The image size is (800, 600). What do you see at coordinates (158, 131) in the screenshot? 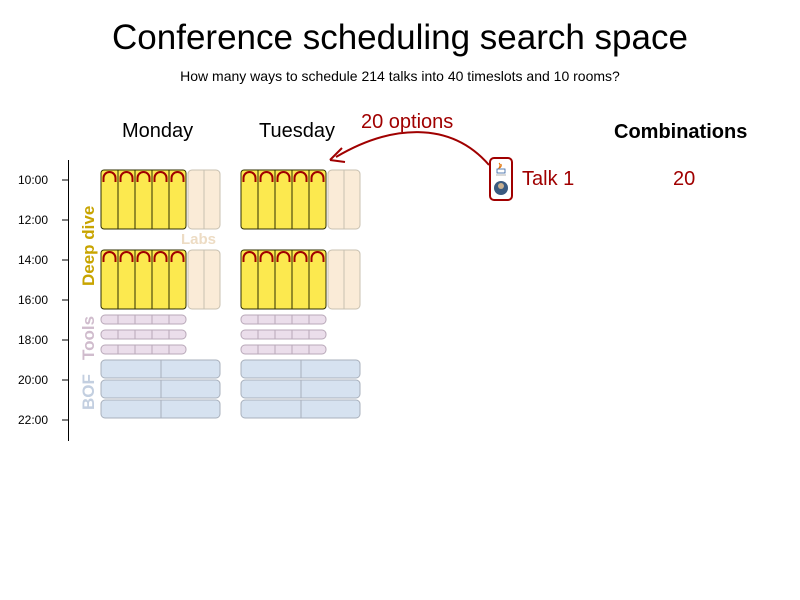
I see `day-label-monday: Monday` at bounding box center [158, 131].